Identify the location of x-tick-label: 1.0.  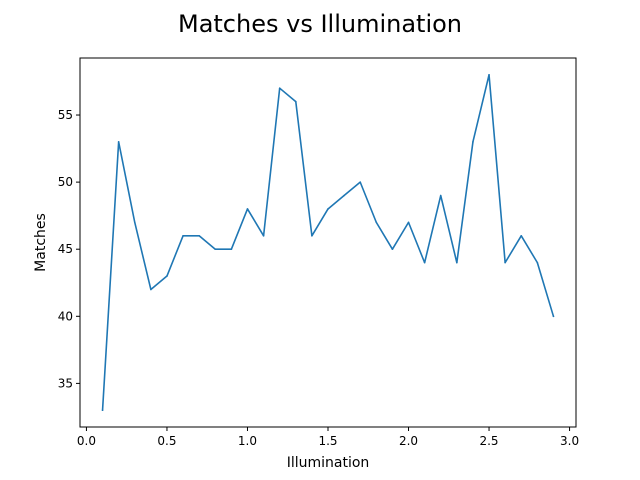
(247, 441).